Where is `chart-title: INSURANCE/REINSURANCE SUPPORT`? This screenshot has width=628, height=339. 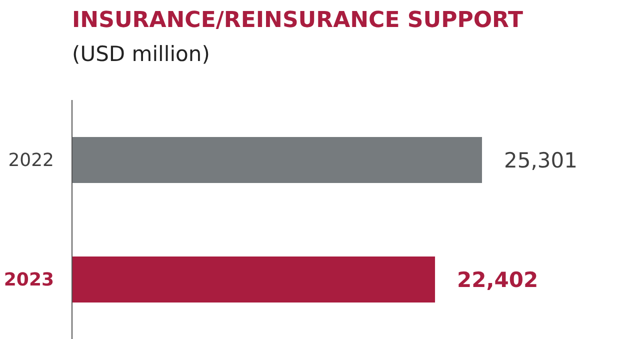
chart-title: INSURANCE/REINSURANCE SUPPORT is located at coordinates (297, 20).